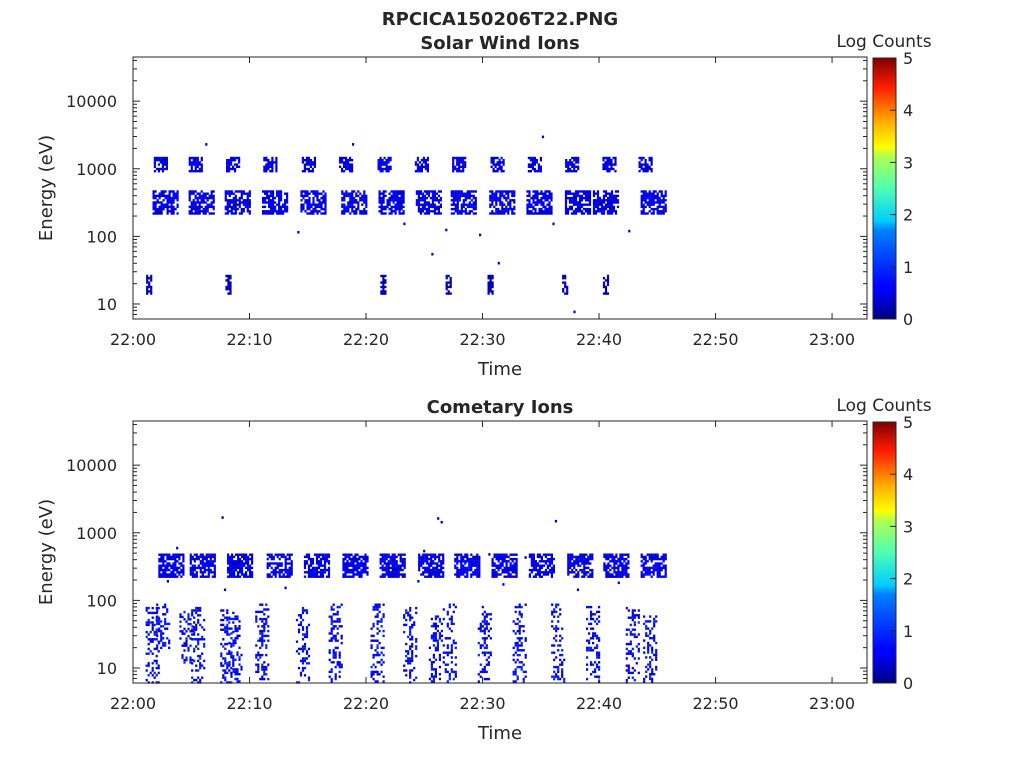  What do you see at coordinates (96, 169) in the screenshot?
I see `y-tick-label: 1000` at bounding box center [96, 169].